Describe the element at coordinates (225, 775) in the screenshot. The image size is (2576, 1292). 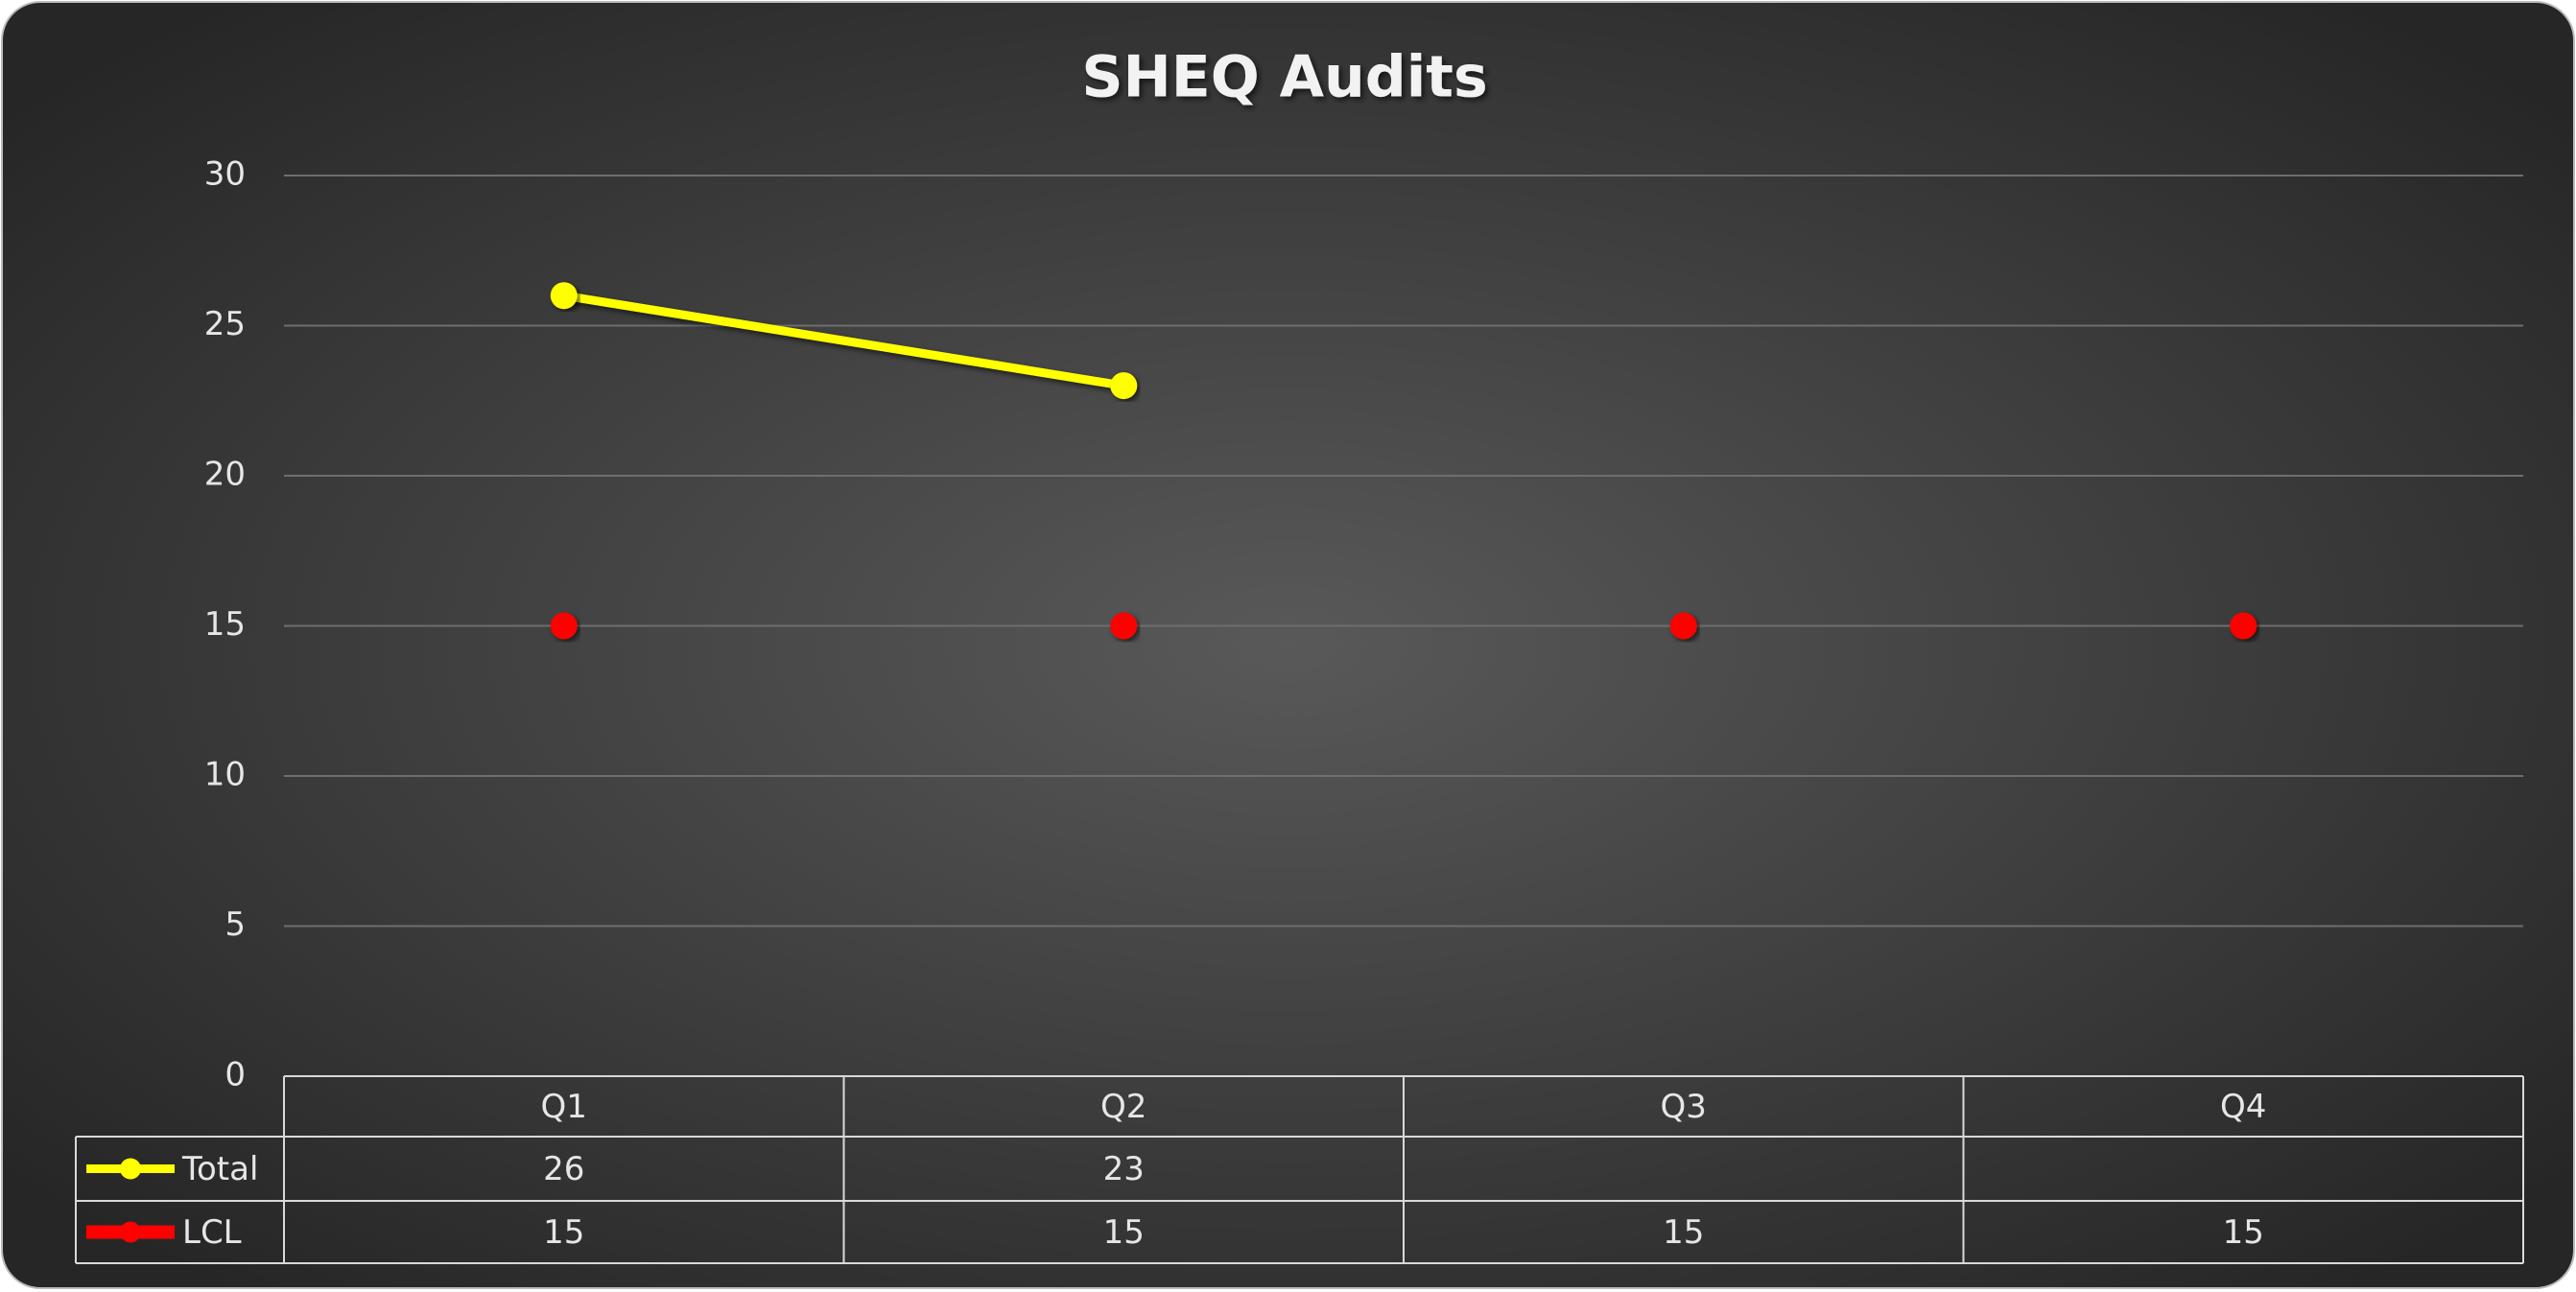
I see `y-tick-label: 10` at that location.